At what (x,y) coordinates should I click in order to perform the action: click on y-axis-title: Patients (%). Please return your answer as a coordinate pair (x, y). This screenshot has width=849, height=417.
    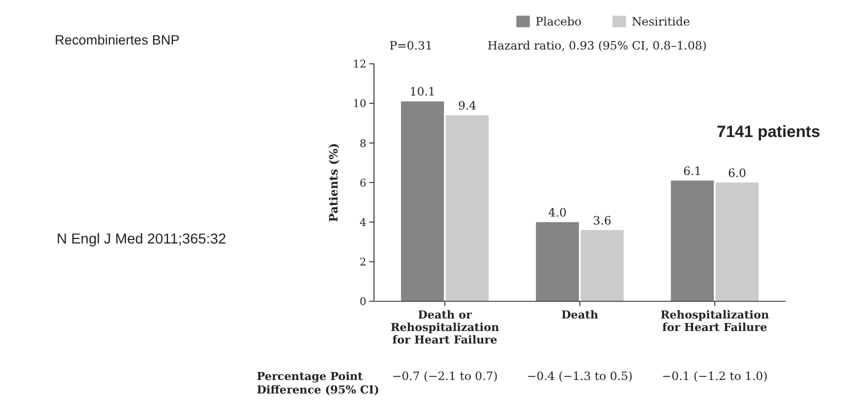
    Looking at the image, I should click on (333, 182).